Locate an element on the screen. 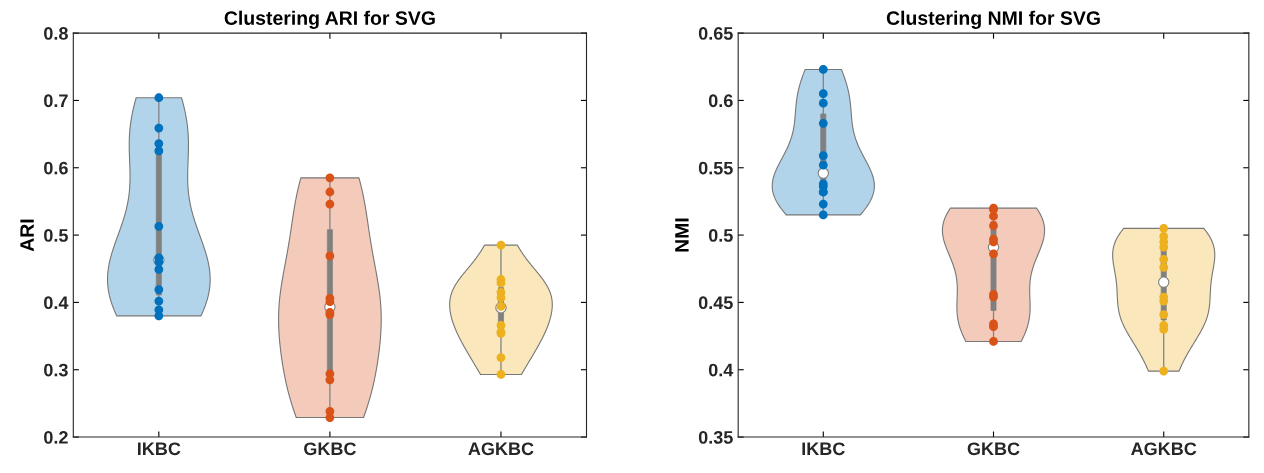 The width and height of the screenshot is (1264, 473). y-tick-label: 0.55 is located at coordinates (715, 168).